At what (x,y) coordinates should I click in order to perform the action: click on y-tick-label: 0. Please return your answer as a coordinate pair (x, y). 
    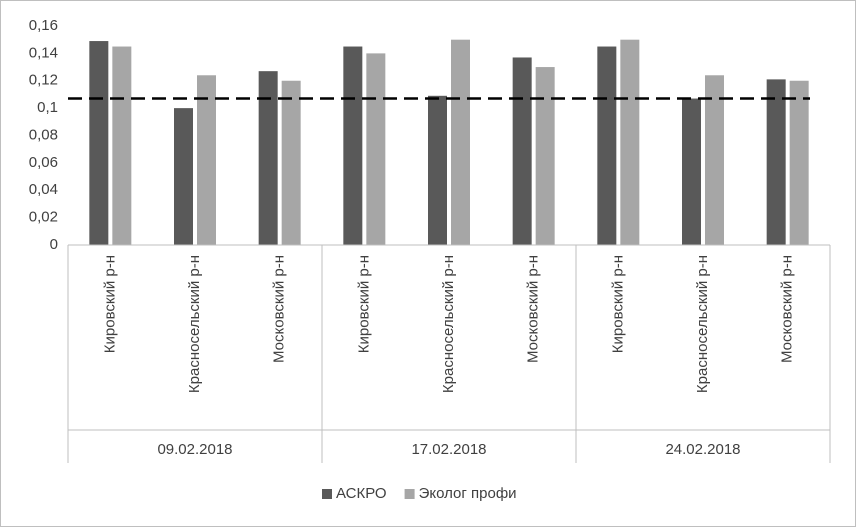
    Looking at the image, I should click on (54, 244).